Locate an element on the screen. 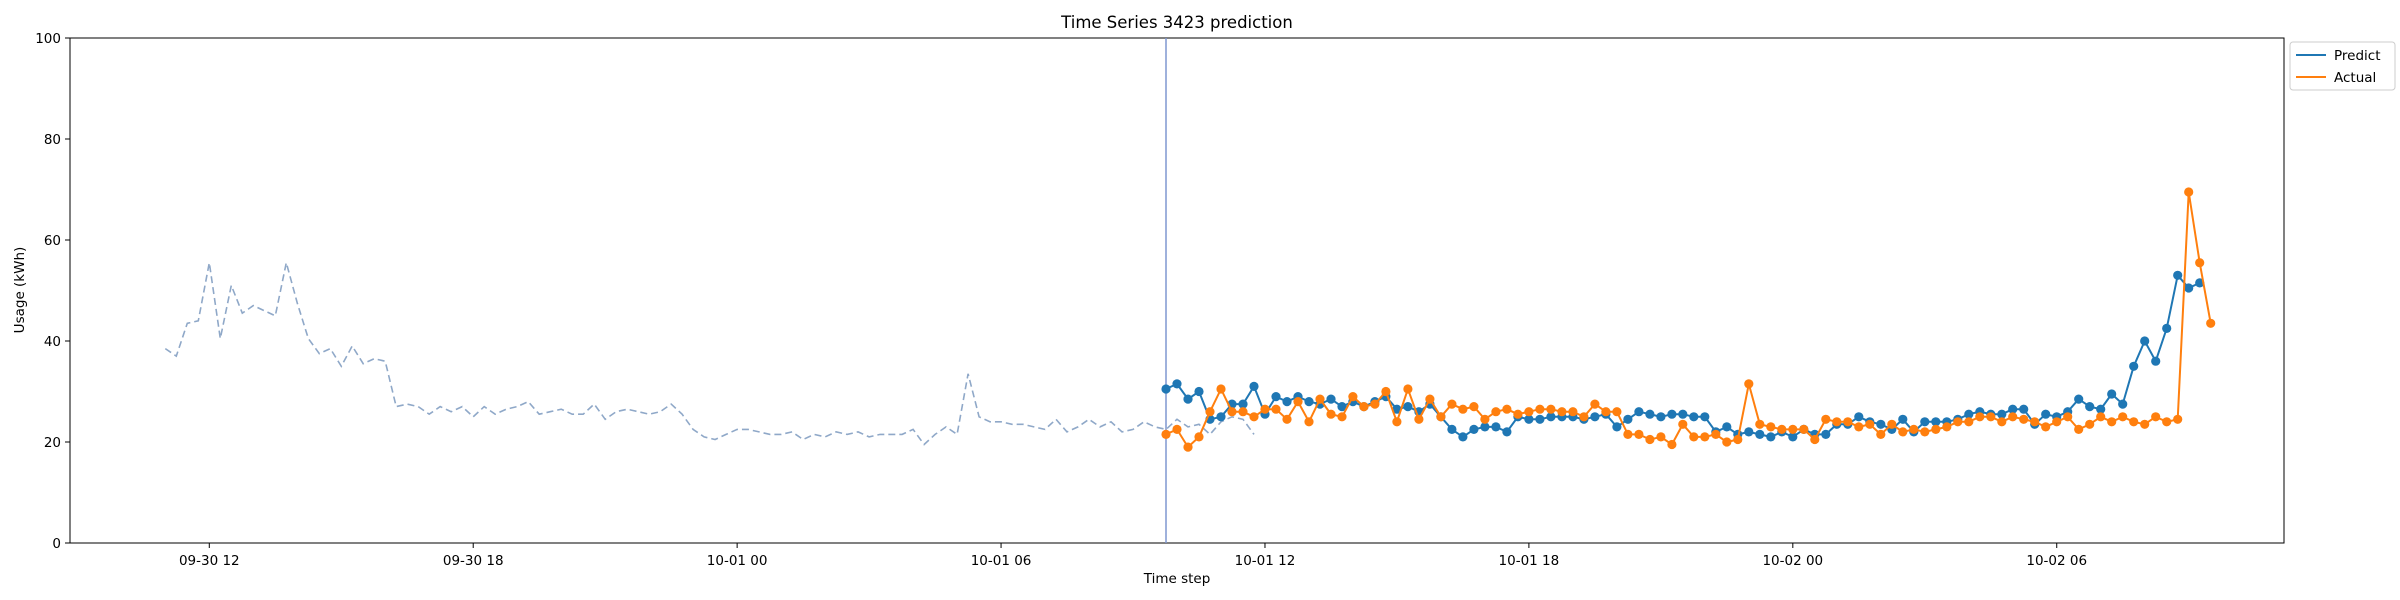 Image resolution: width=2400 pixels, height=600 pixels. x-axis-label: Time step is located at coordinates (1177, 579).